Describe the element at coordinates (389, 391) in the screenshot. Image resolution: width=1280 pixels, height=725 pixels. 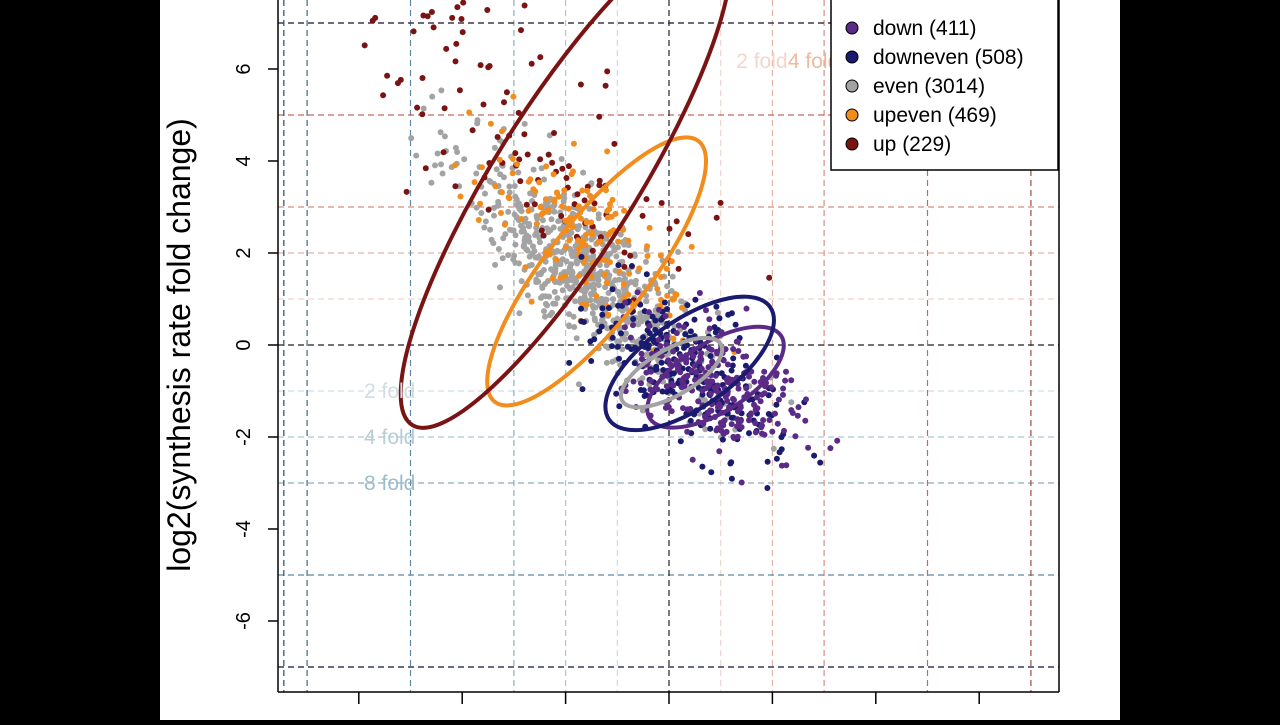
I see `fold-label-left: 2 fold` at that location.